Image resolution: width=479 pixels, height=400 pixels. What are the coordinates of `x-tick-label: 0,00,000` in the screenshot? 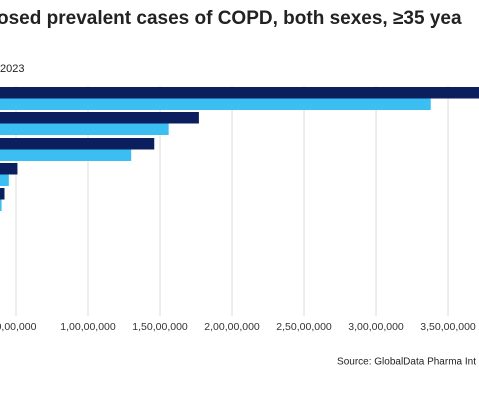 It's located at (18, 327).